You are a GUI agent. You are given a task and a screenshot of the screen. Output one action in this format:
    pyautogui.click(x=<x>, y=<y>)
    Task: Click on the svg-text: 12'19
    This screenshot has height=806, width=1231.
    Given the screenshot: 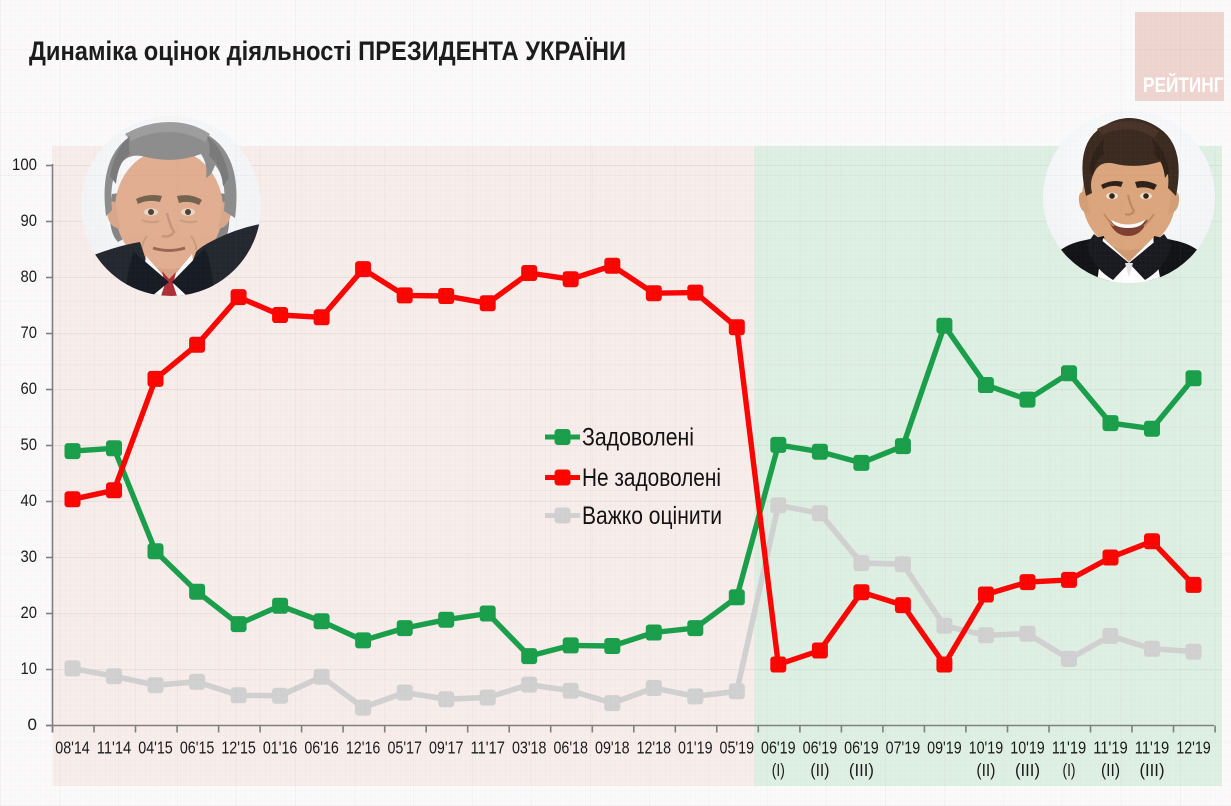 What is the action you would take?
    pyautogui.click(x=1193, y=748)
    